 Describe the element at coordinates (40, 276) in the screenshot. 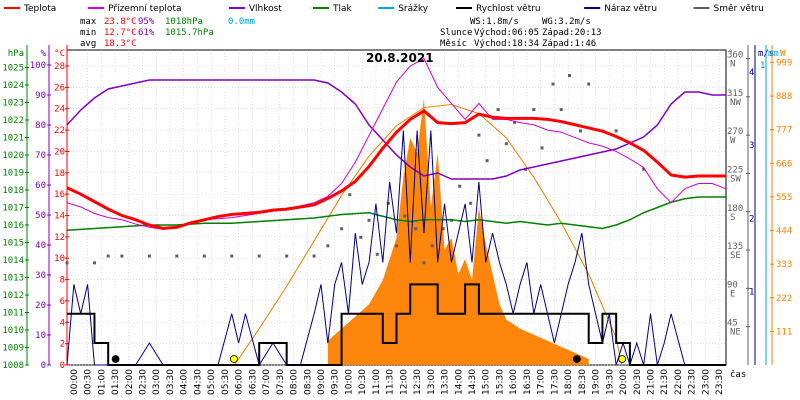

I see `pct-tick-label: 30` at that location.